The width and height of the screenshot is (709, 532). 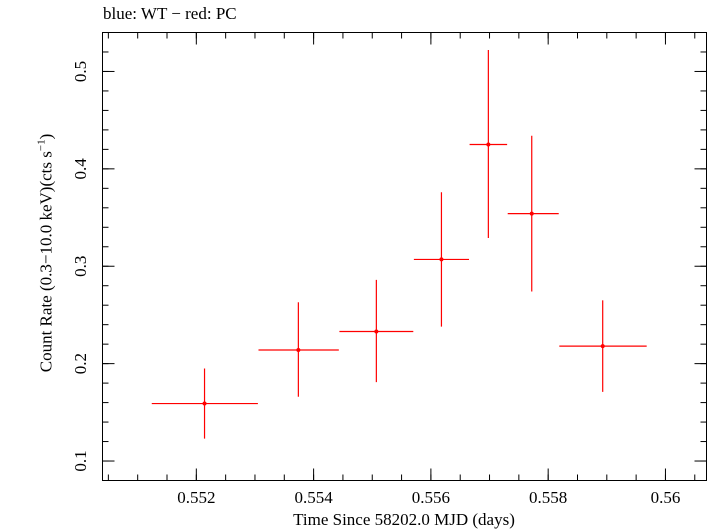 What do you see at coordinates (80, 71) in the screenshot?
I see `y-tick-label: 0.5` at bounding box center [80, 71].